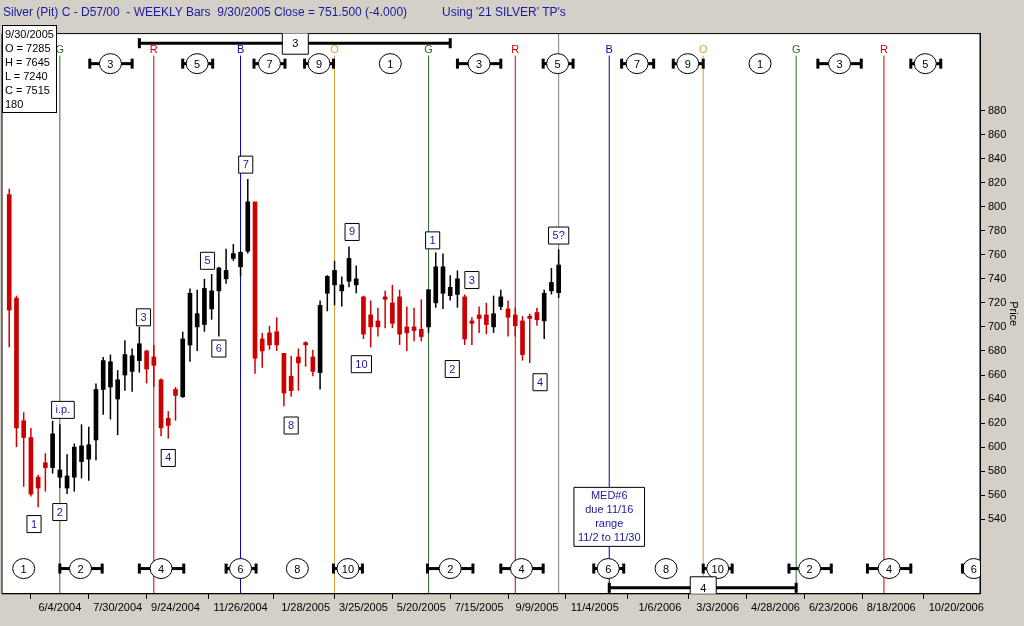 Image resolution: width=1024 pixels, height=626 pixels. I want to click on ref-line-label: B, so click(609, 48).